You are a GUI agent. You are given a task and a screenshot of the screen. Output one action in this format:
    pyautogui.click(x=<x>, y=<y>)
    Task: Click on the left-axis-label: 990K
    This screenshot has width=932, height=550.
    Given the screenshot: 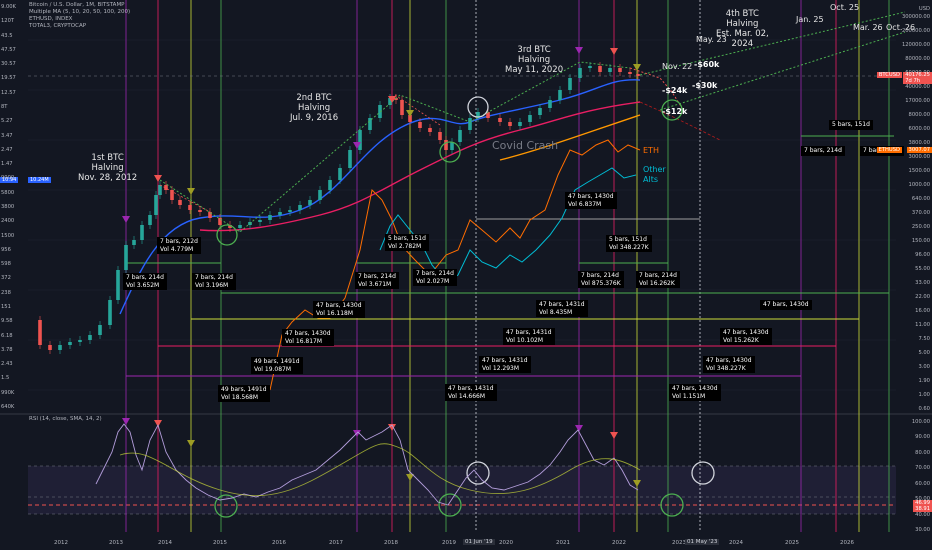 What is the action you would take?
    pyautogui.click(x=8, y=392)
    